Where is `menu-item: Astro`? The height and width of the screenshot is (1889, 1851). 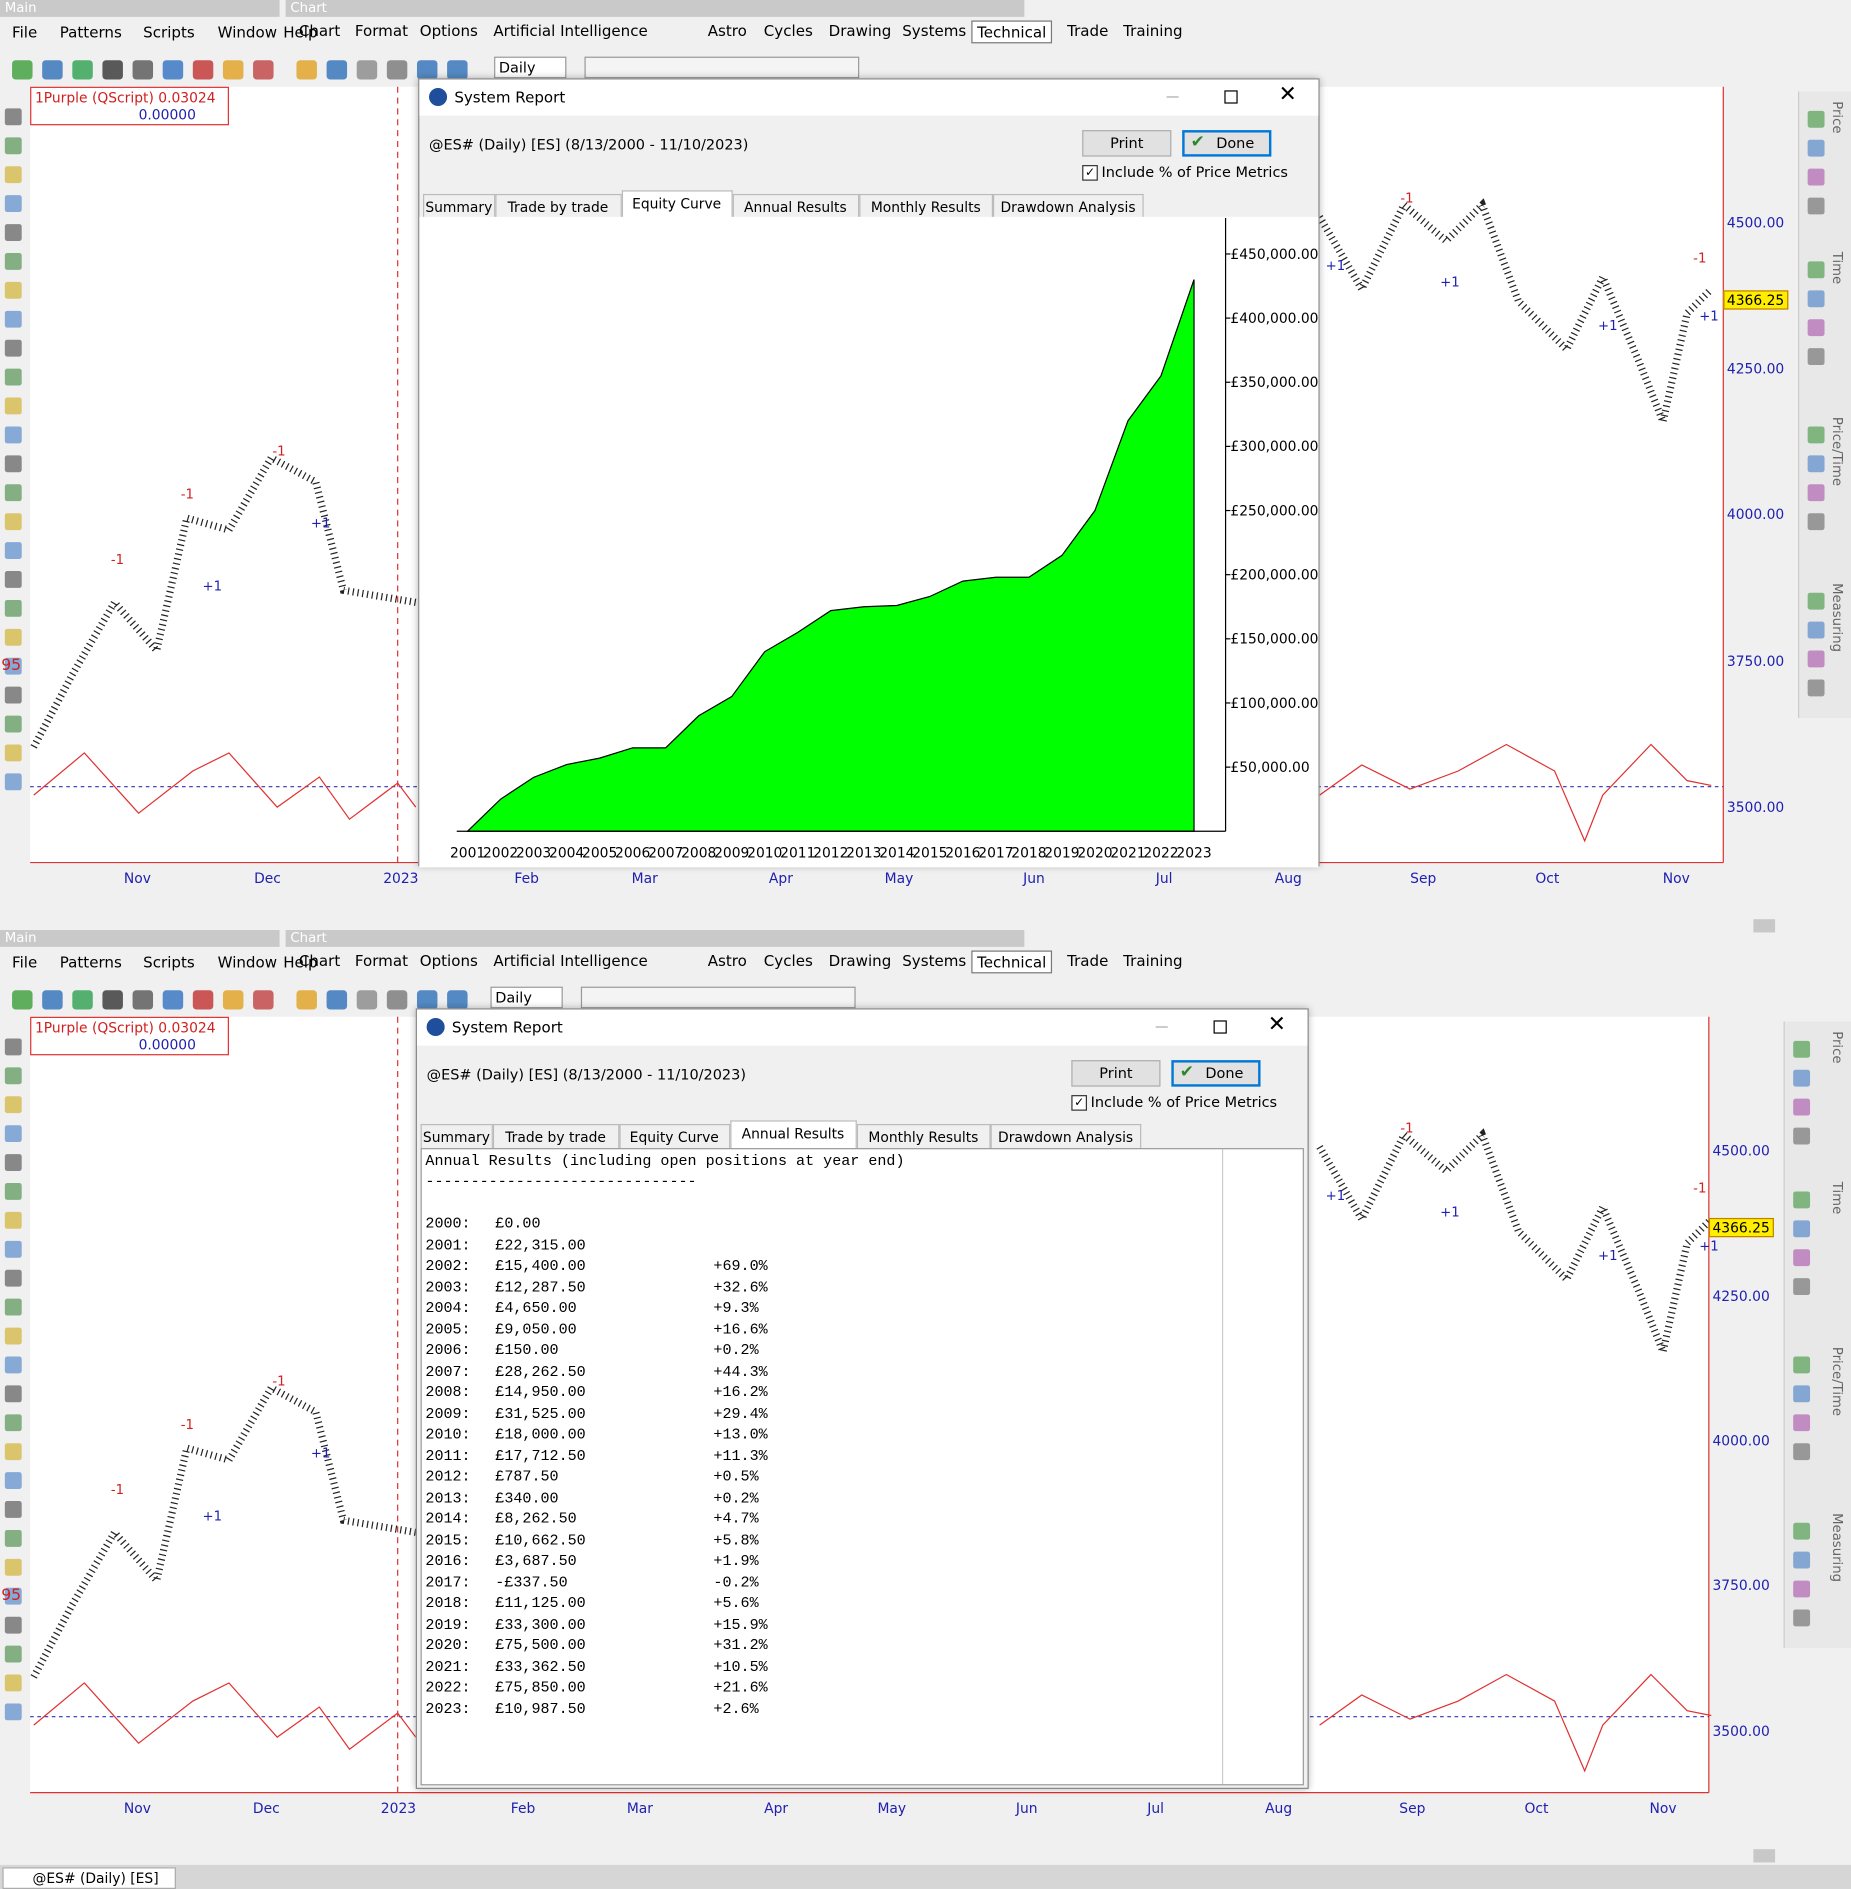
menu-item: Astro is located at coordinates (727, 30).